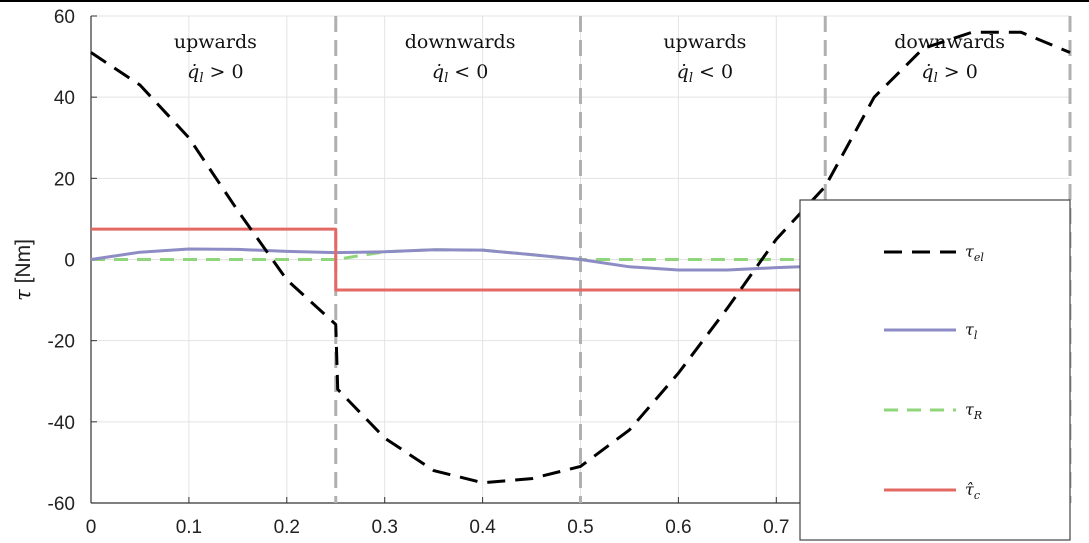 This screenshot has height=543, width=1089. Describe the element at coordinates (451, 254) in the screenshot. I see `series-line-tau-R` at that location.